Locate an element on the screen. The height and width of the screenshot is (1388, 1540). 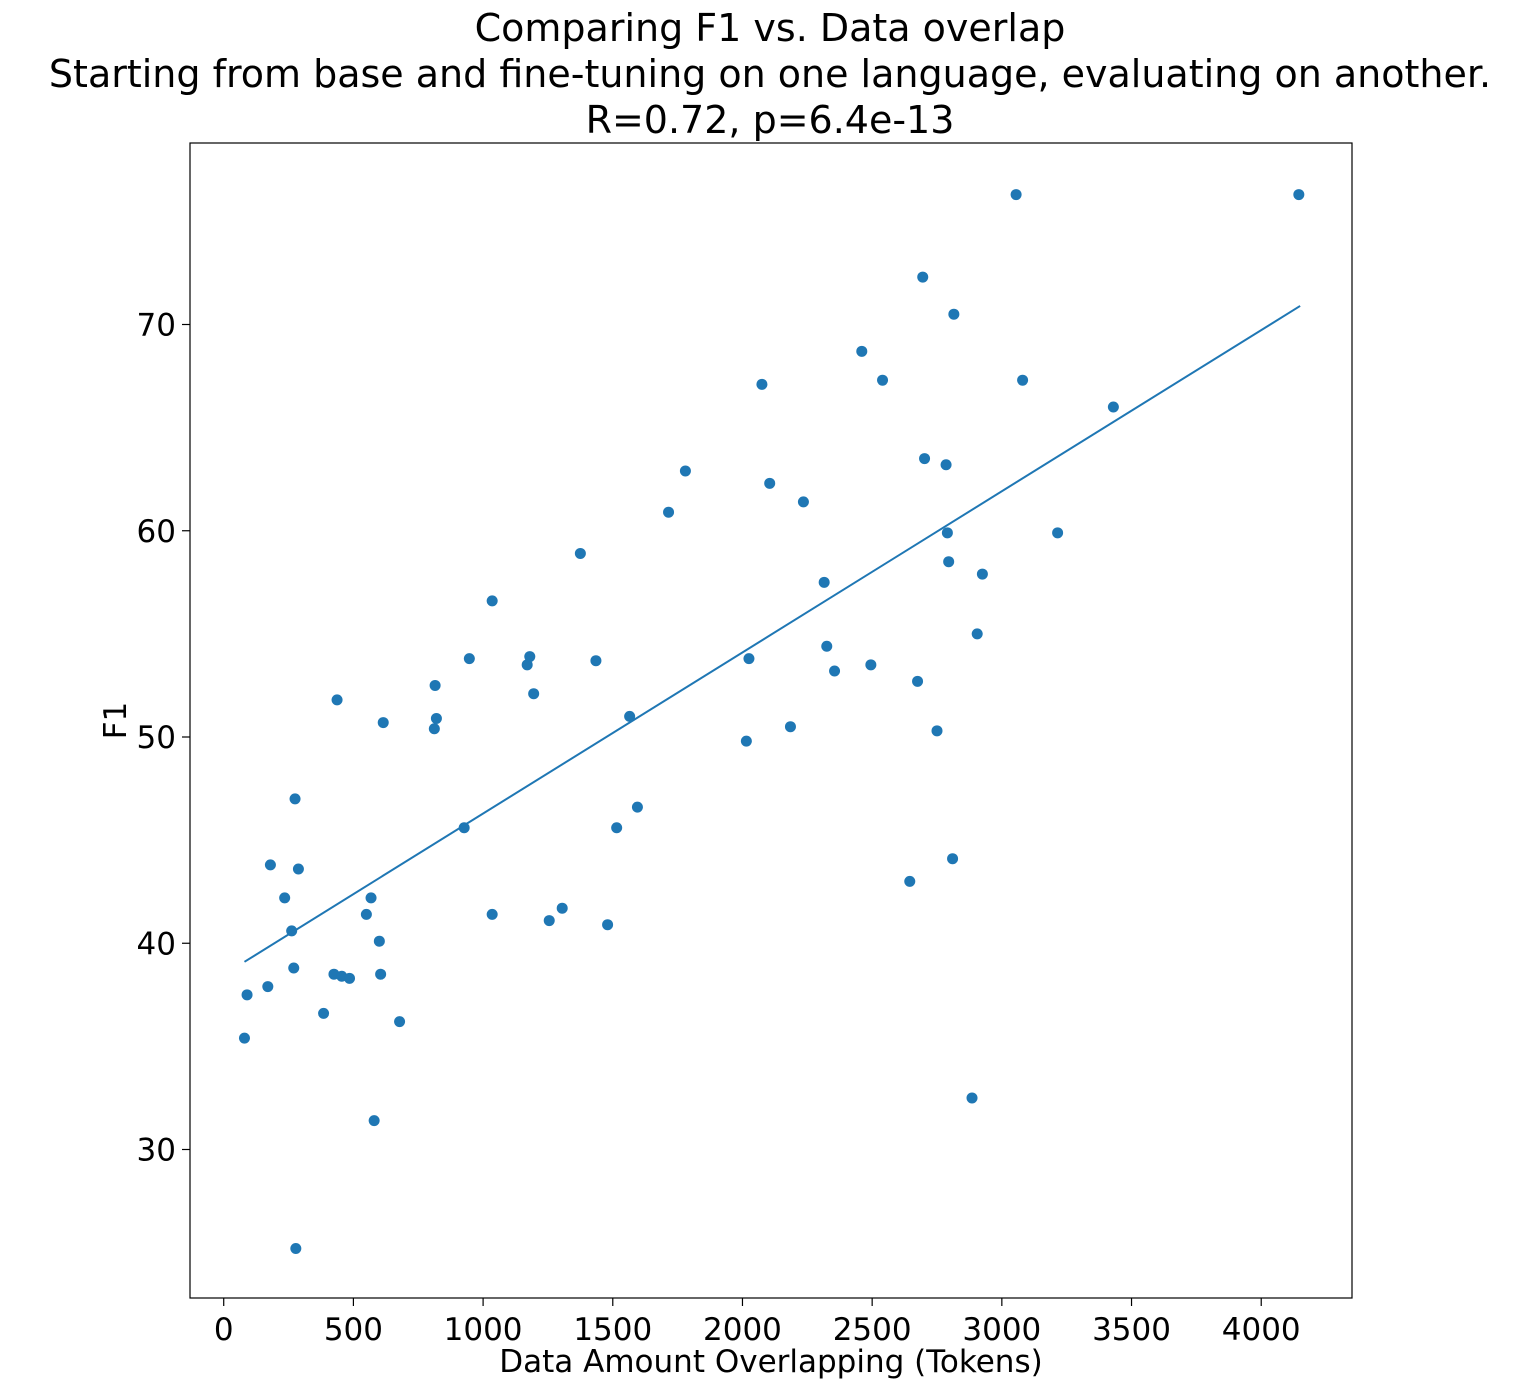
x-tick-label: 0 is located at coordinates (224, 1330).